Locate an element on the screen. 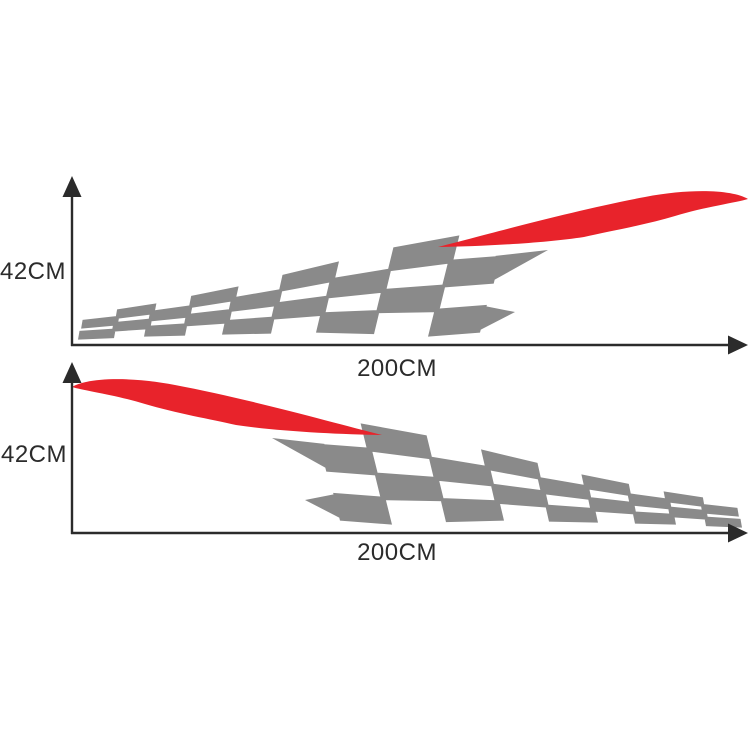 The image size is (750, 750). top-height-label: 42CM is located at coordinates (33, 271).